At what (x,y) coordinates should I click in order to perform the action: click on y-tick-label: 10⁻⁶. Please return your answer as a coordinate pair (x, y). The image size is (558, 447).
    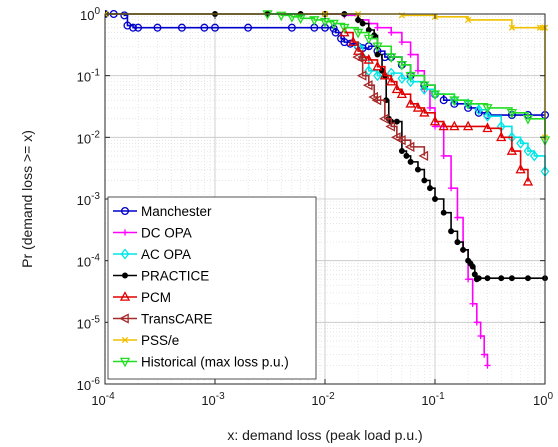
    Looking at the image, I should click on (89, 384).